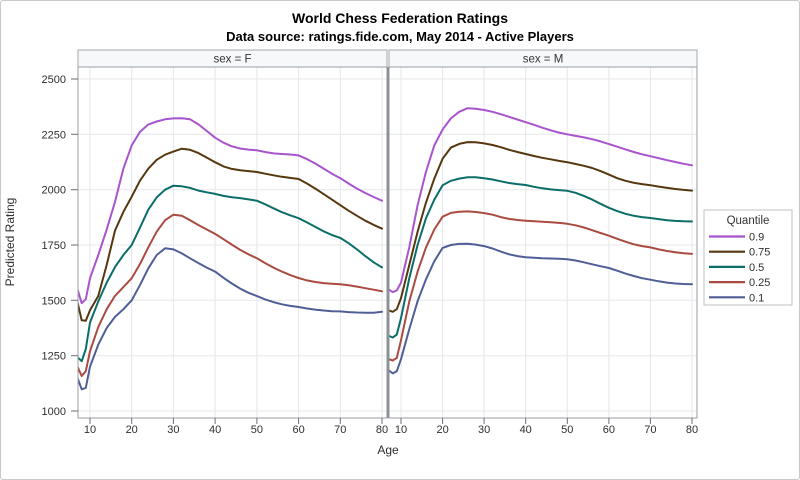 This screenshot has height=480, width=800. I want to click on y-tick-label: 1000, so click(54, 412).